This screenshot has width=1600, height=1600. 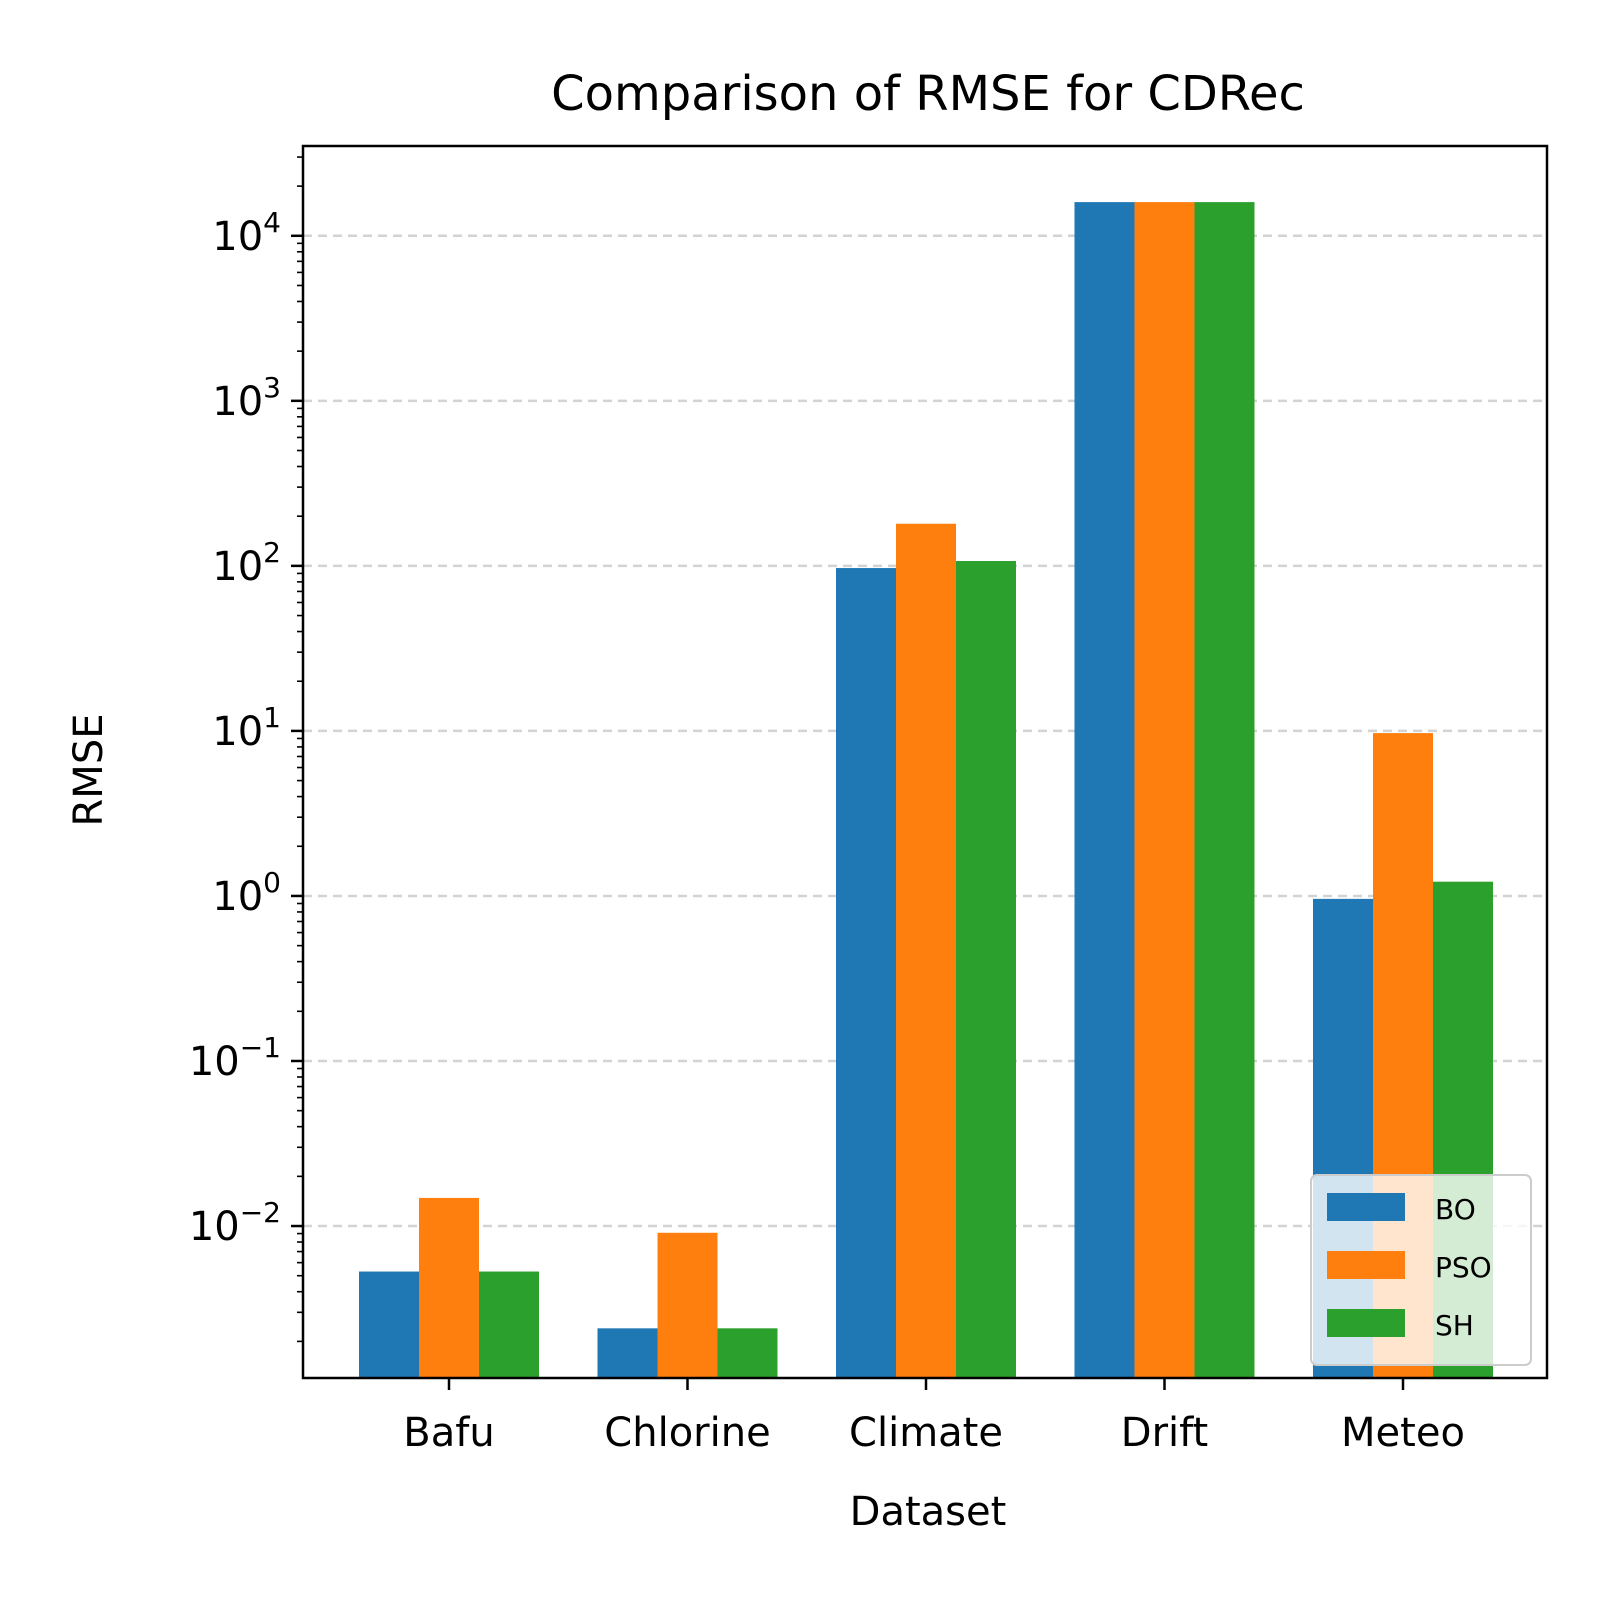 I want to click on bar-pso-bafu, so click(x=449, y=1287).